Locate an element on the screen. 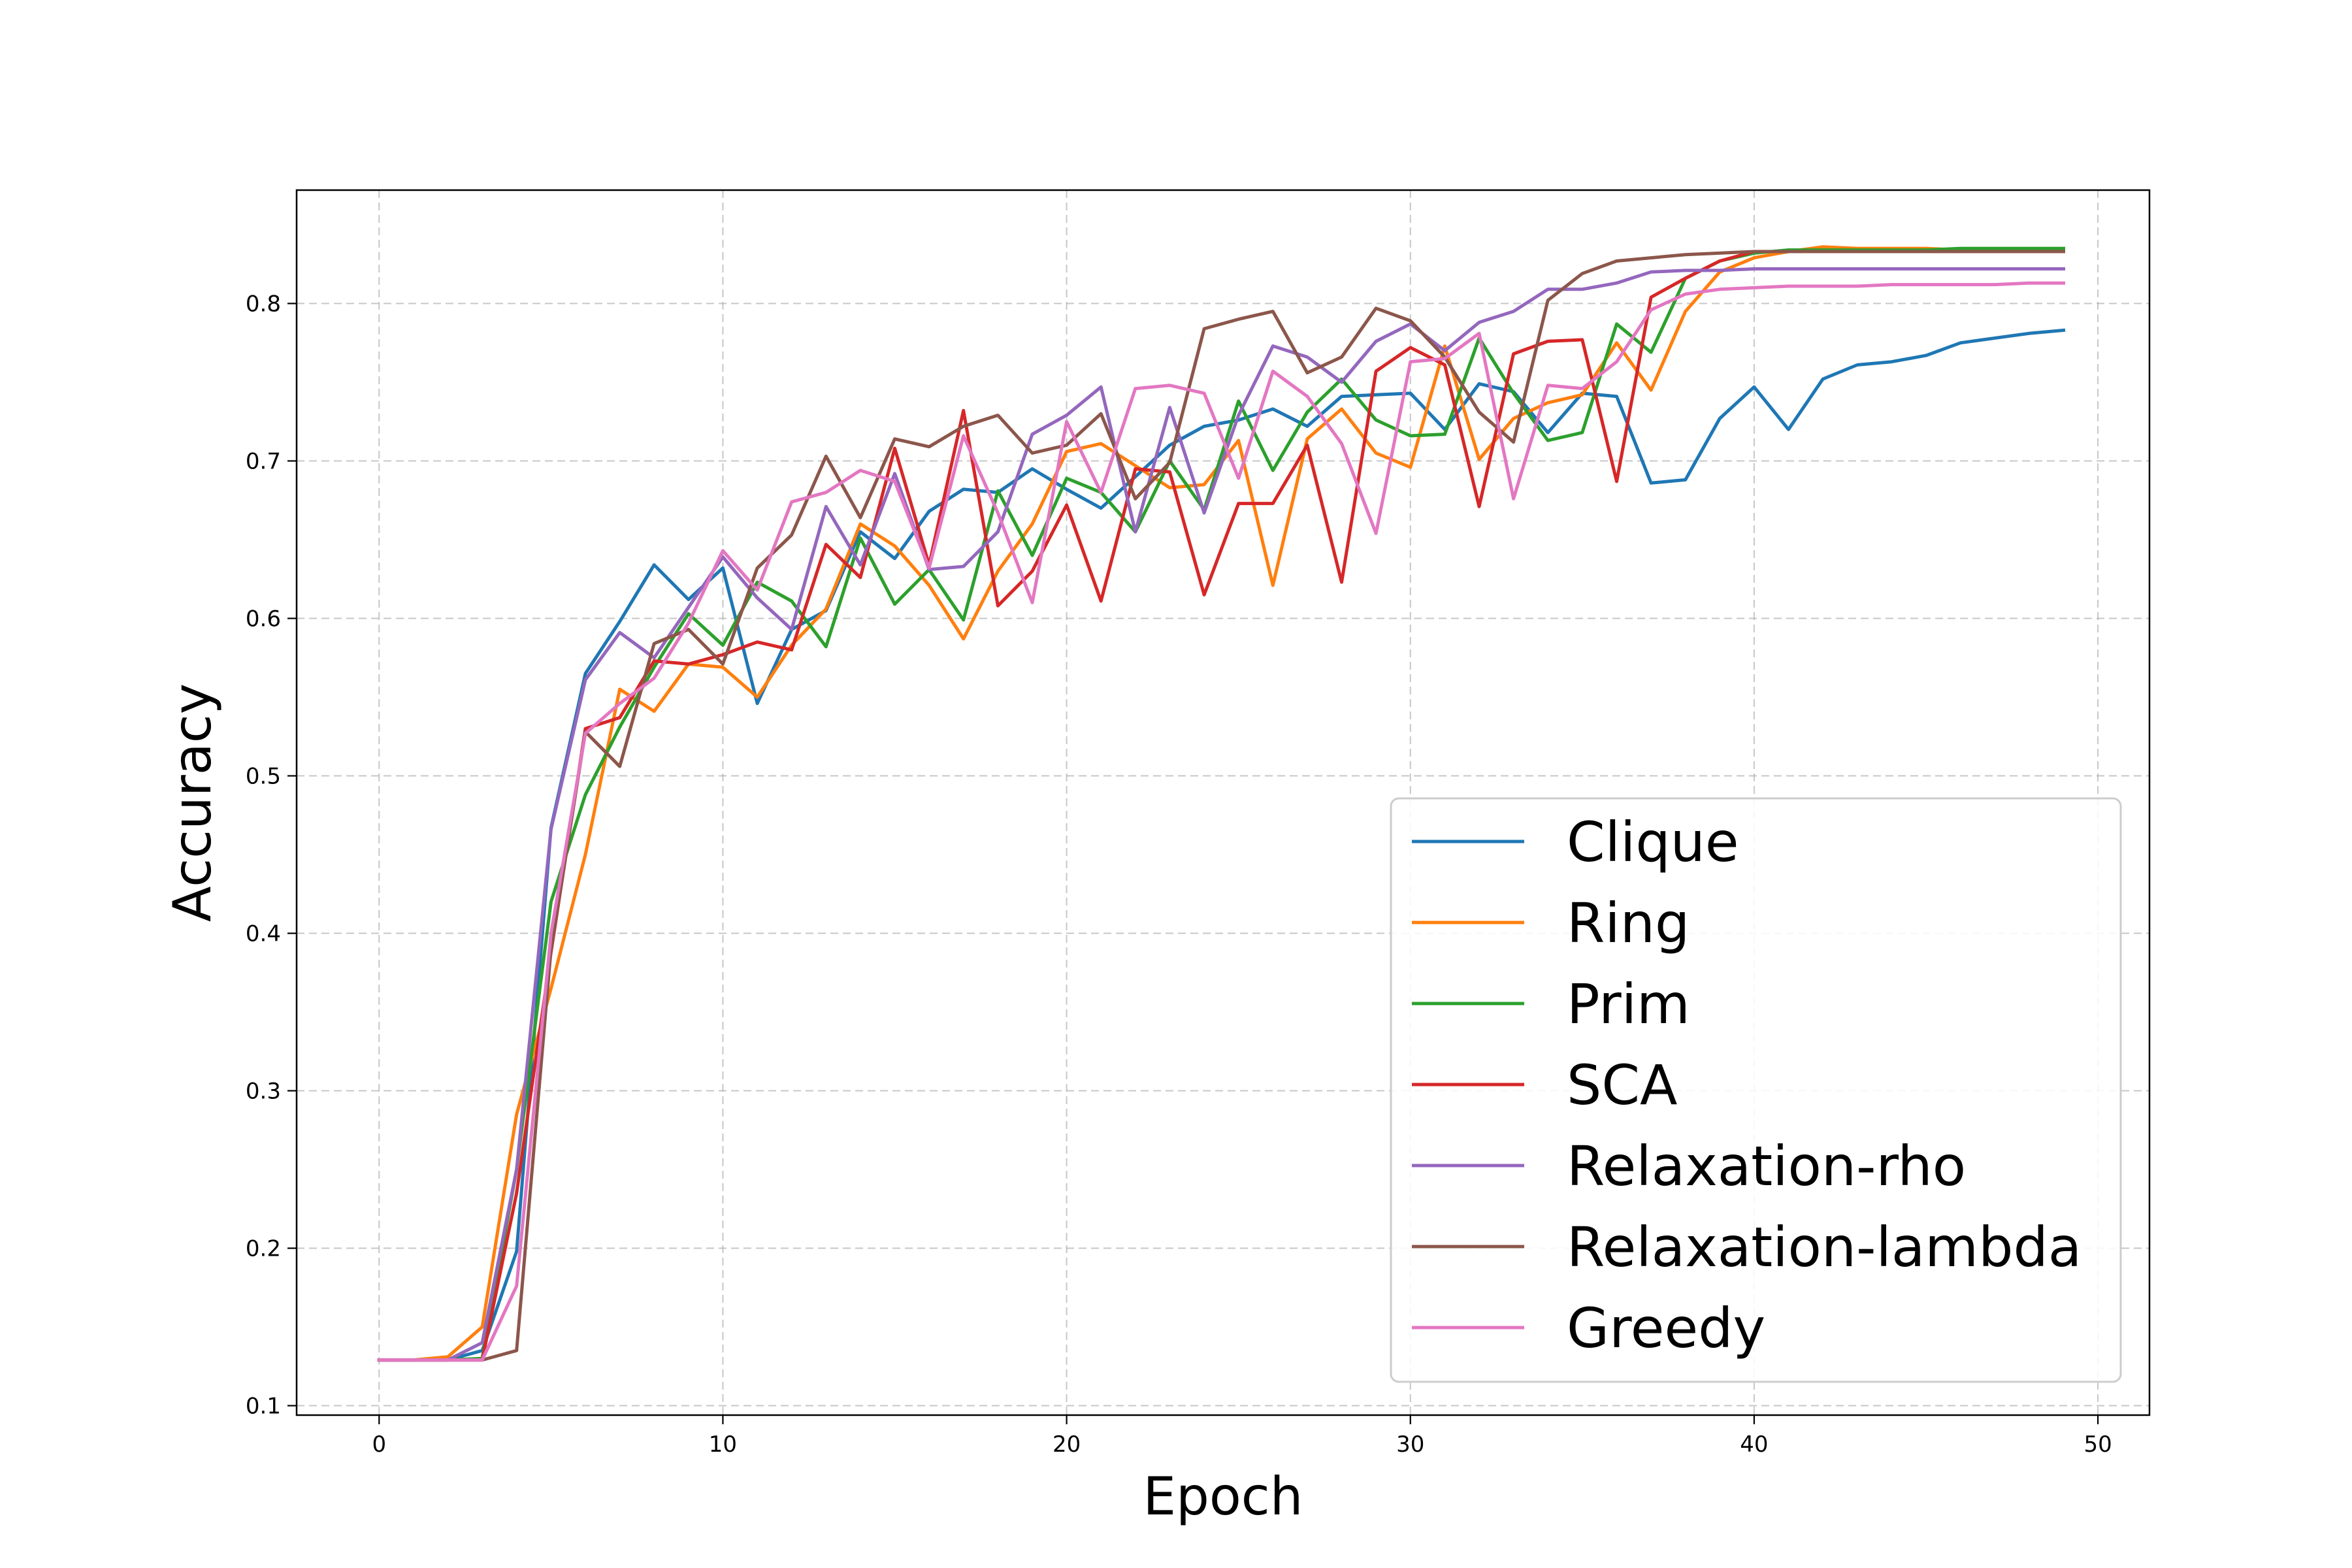 The width and height of the screenshot is (2352, 1568). y-tick-label: 0.5 is located at coordinates (263, 777).